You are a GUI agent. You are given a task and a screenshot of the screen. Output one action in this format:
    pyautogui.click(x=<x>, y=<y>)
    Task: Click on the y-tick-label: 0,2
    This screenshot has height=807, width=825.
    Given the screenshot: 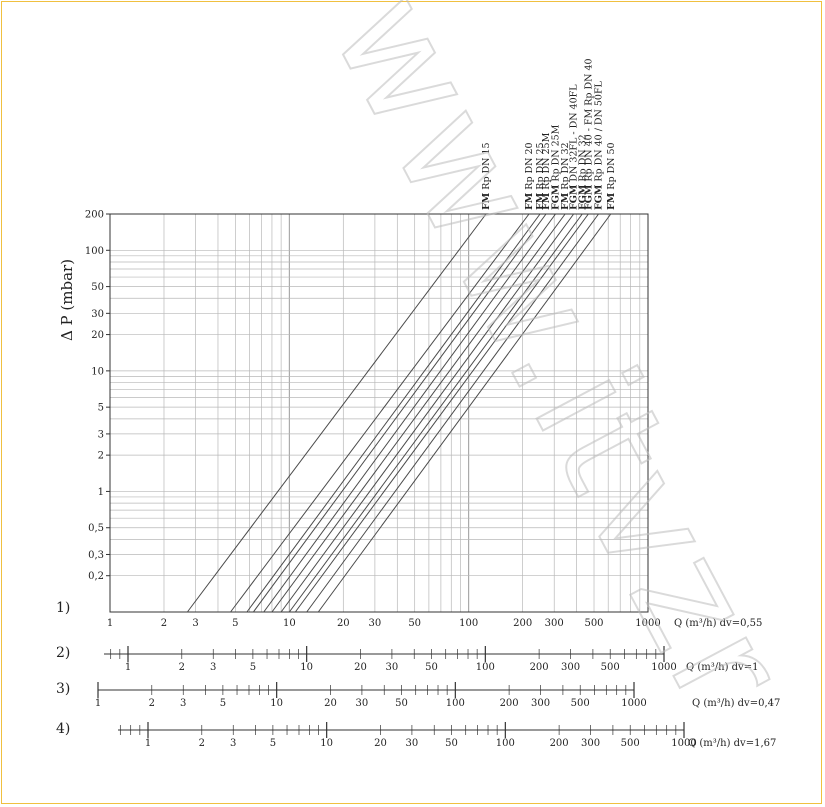 What is the action you would take?
    pyautogui.click(x=96, y=576)
    